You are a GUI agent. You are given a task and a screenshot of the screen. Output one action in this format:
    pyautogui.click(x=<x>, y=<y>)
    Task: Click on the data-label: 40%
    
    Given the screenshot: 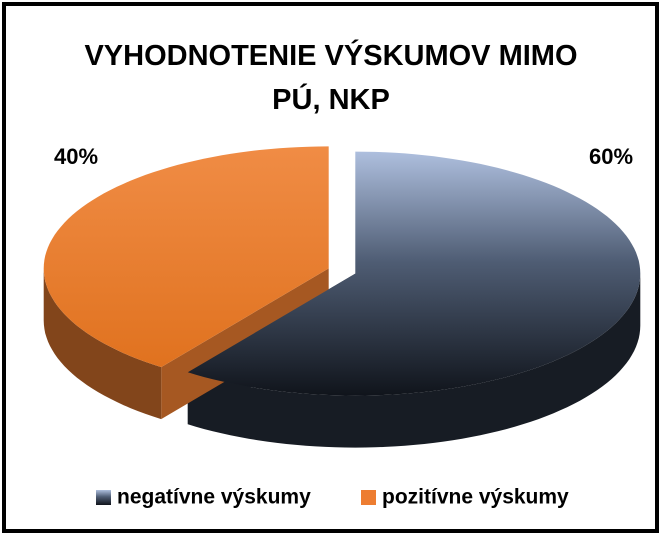 What is the action you would take?
    pyautogui.click(x=76, y=156)
    